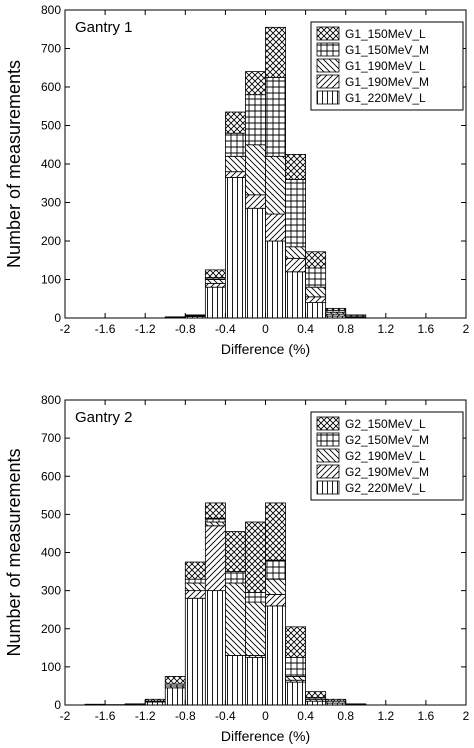  I want to click on legend-label: G1_150MeV_M, so click(387, 50).